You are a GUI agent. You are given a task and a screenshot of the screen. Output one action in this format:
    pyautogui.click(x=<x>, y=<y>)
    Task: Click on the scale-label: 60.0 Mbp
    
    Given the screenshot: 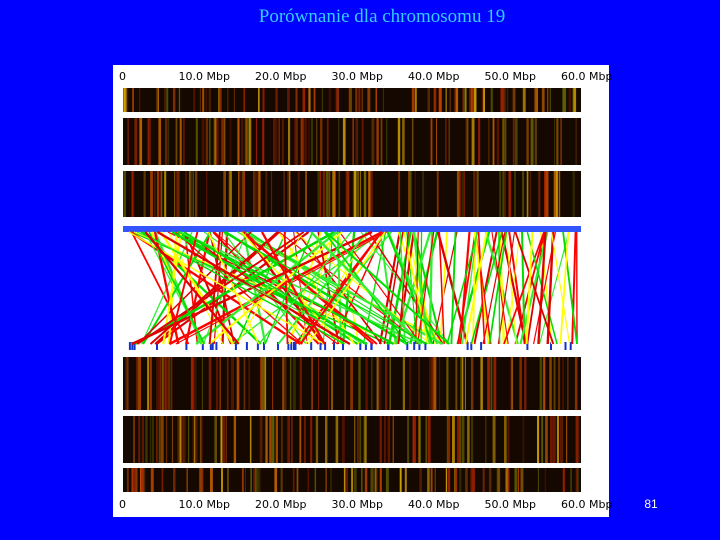 What is the action you would take?
    pyautogui.click(x=586, y=76)
    